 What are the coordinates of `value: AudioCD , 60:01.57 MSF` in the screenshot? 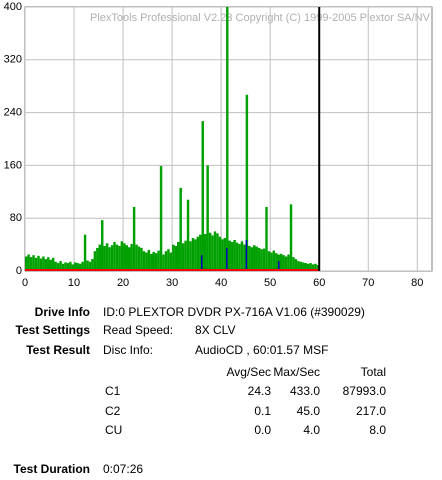 It's located at (262, 350).